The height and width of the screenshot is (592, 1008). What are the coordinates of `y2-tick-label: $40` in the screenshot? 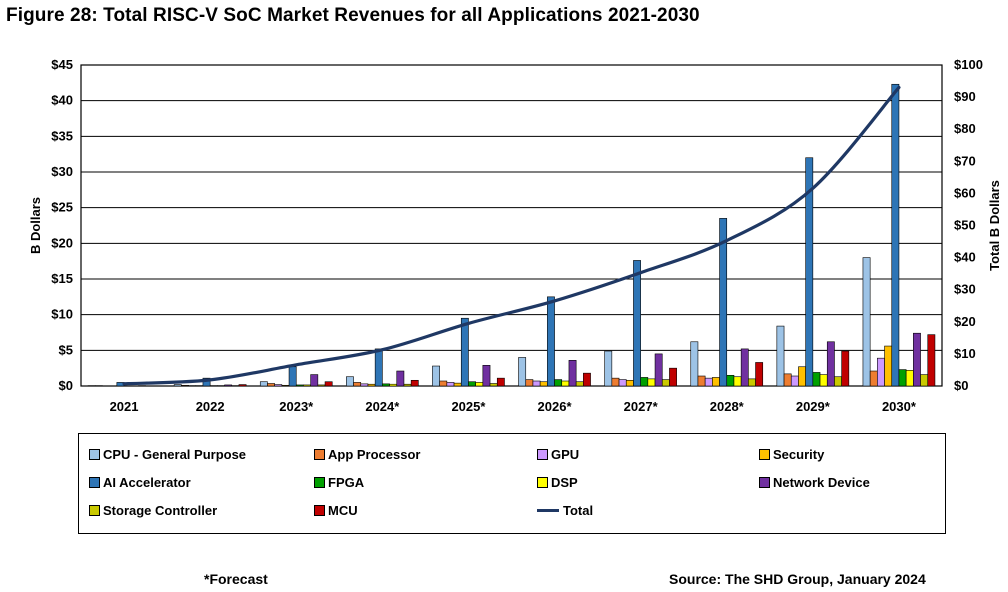 It's located at (965, 257).